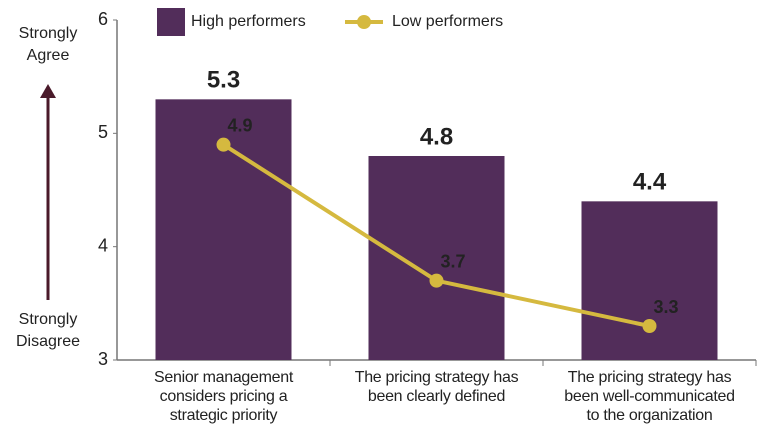 Image resolution: width=762 pixels, height=431 pixels. Describe the element at coordinates (447, 21) in the screenshot. I see `legend-label: Low performers` at that location.